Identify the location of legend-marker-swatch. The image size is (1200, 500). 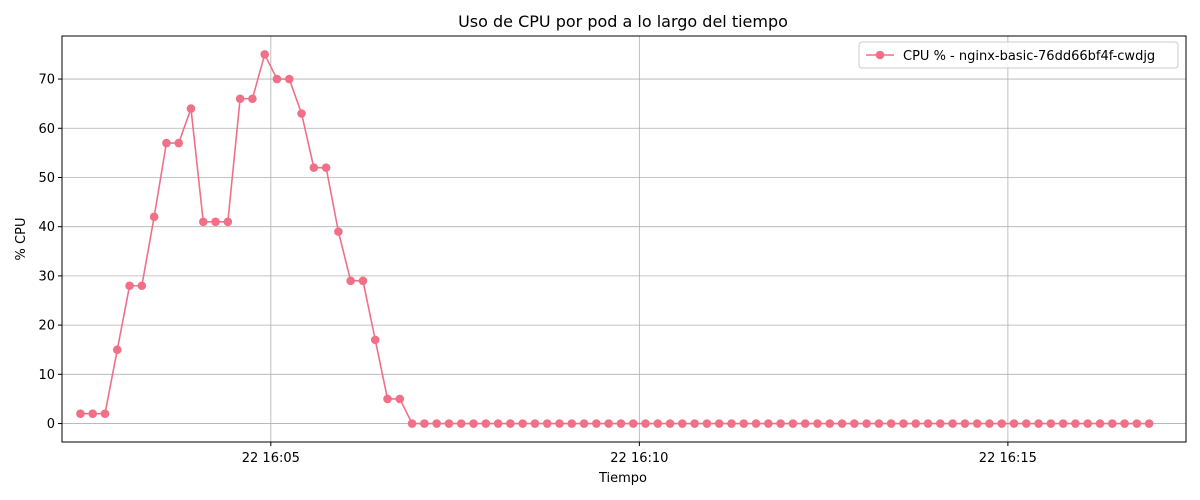
(880, 55).